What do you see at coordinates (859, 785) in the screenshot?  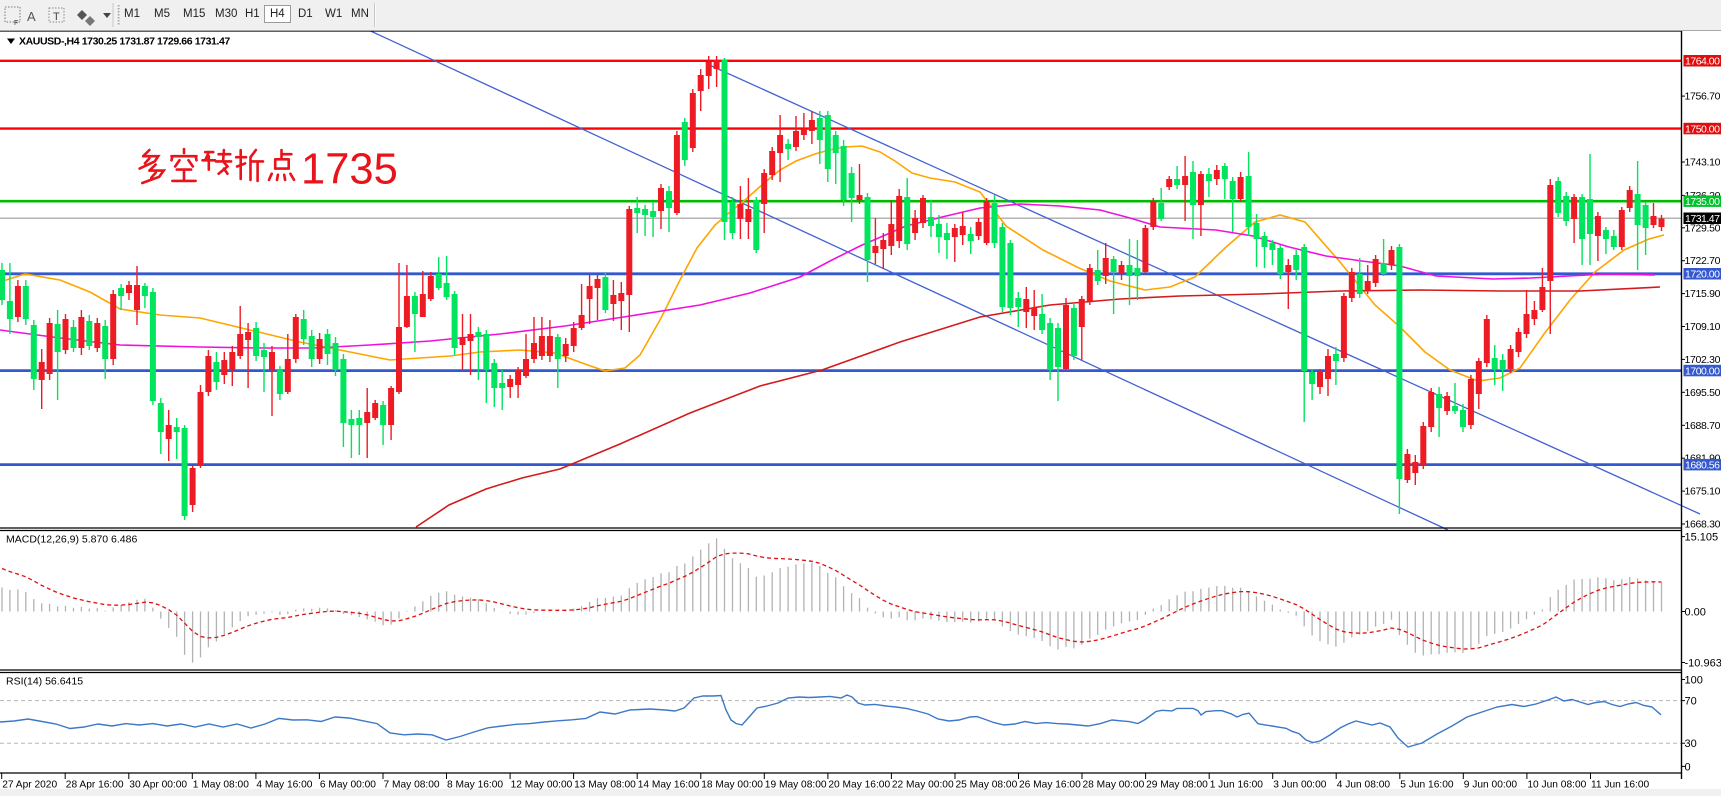 I see `svg-text: 20 May 16:00` at bounding box center [859, 785].